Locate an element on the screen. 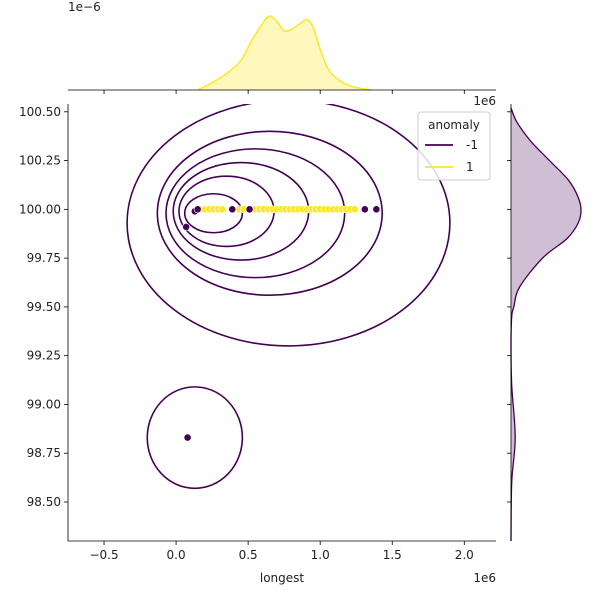 This screenshot has width=600, height=604. x-tick-label: 0.5 is located at coordinates (248, 555).